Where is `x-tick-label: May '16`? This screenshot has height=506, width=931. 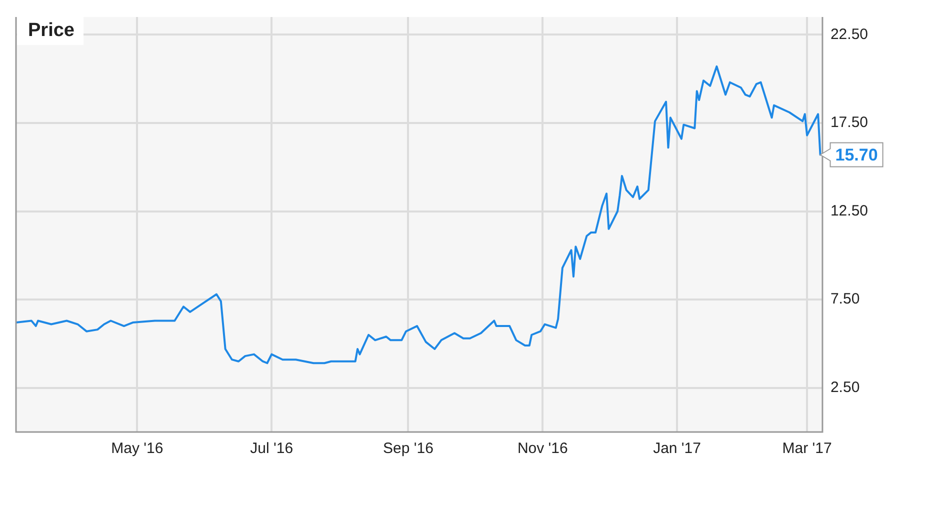 x-tick-label: May '16 is located at coordinates (137, 449).